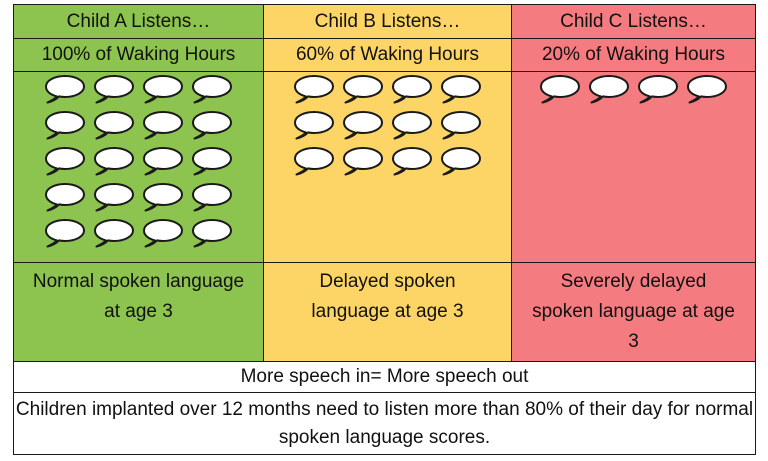 This screenshot has height=461, width=768. Describe the element at coordinates (387, 55) in the screenshot. I see `child-b-percent: 60% of Waking Hours` at that location.